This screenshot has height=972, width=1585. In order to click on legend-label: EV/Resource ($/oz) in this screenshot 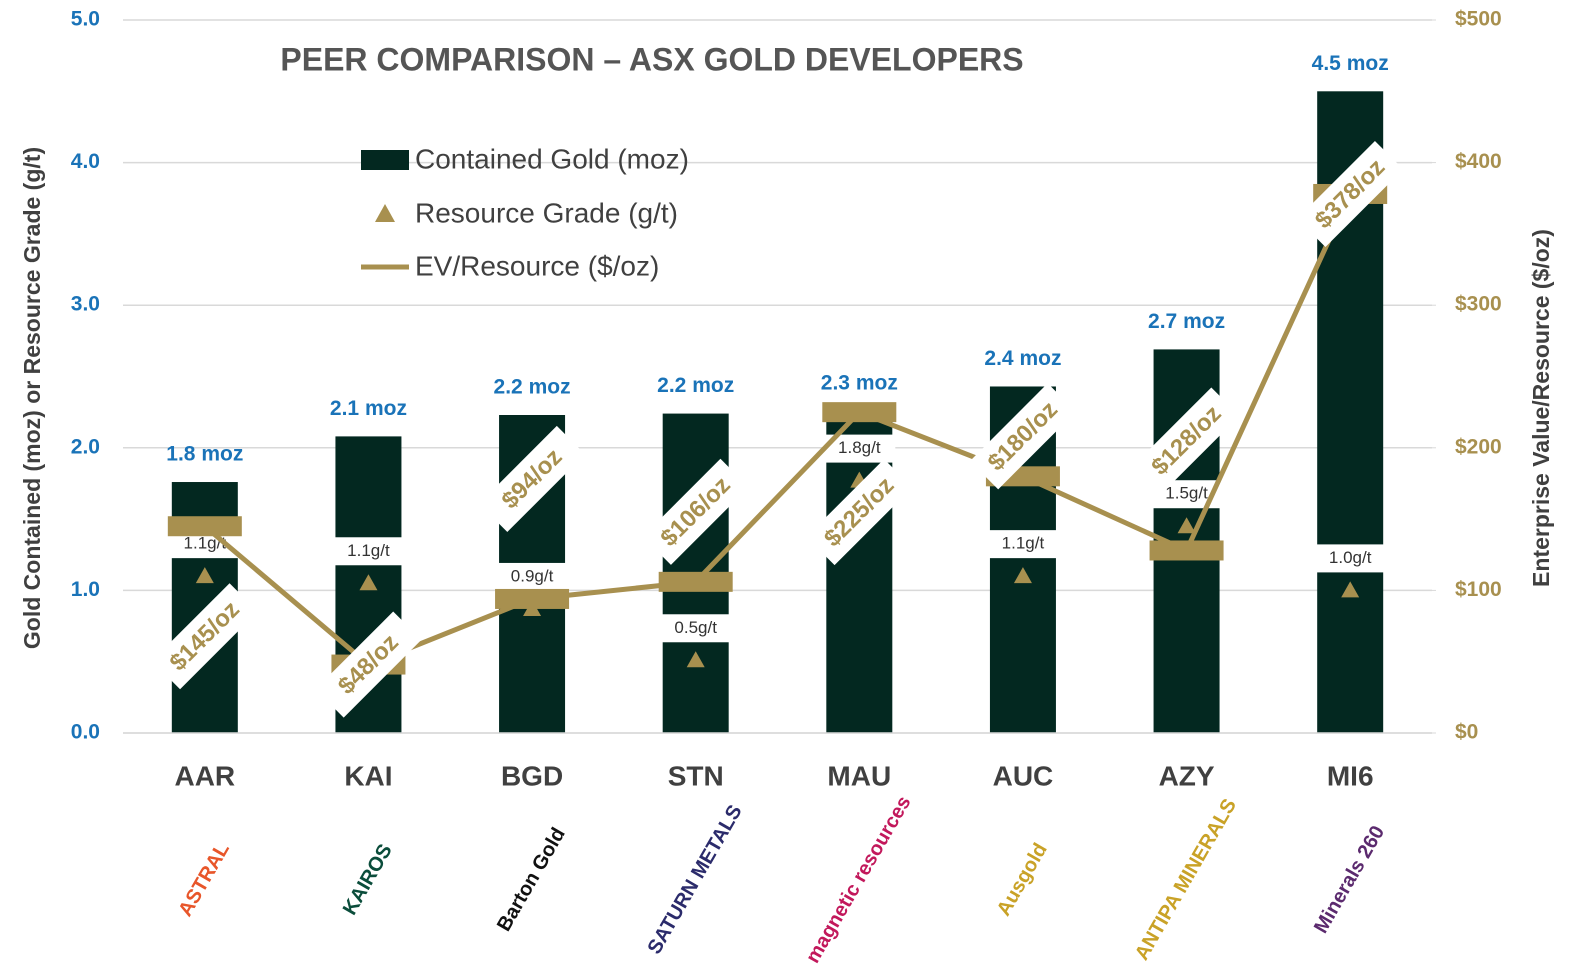, I will do `click(537, 265)`.